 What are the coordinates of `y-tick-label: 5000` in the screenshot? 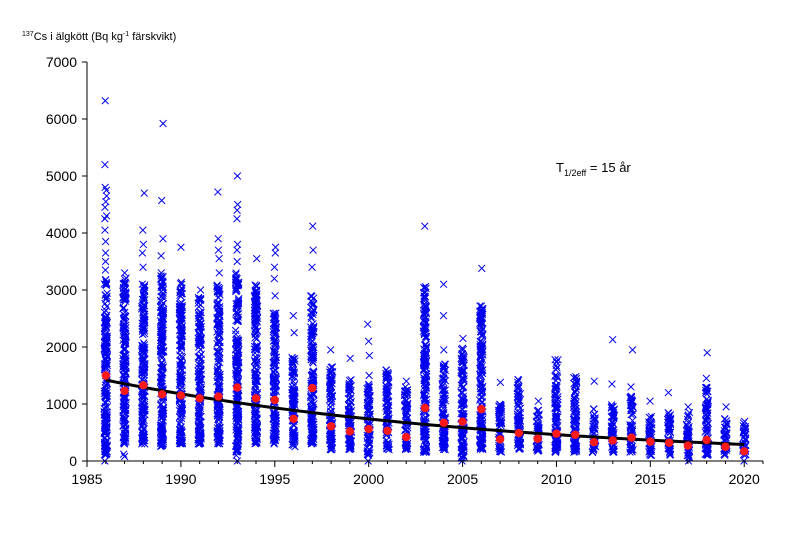 It's located at (61, 176).